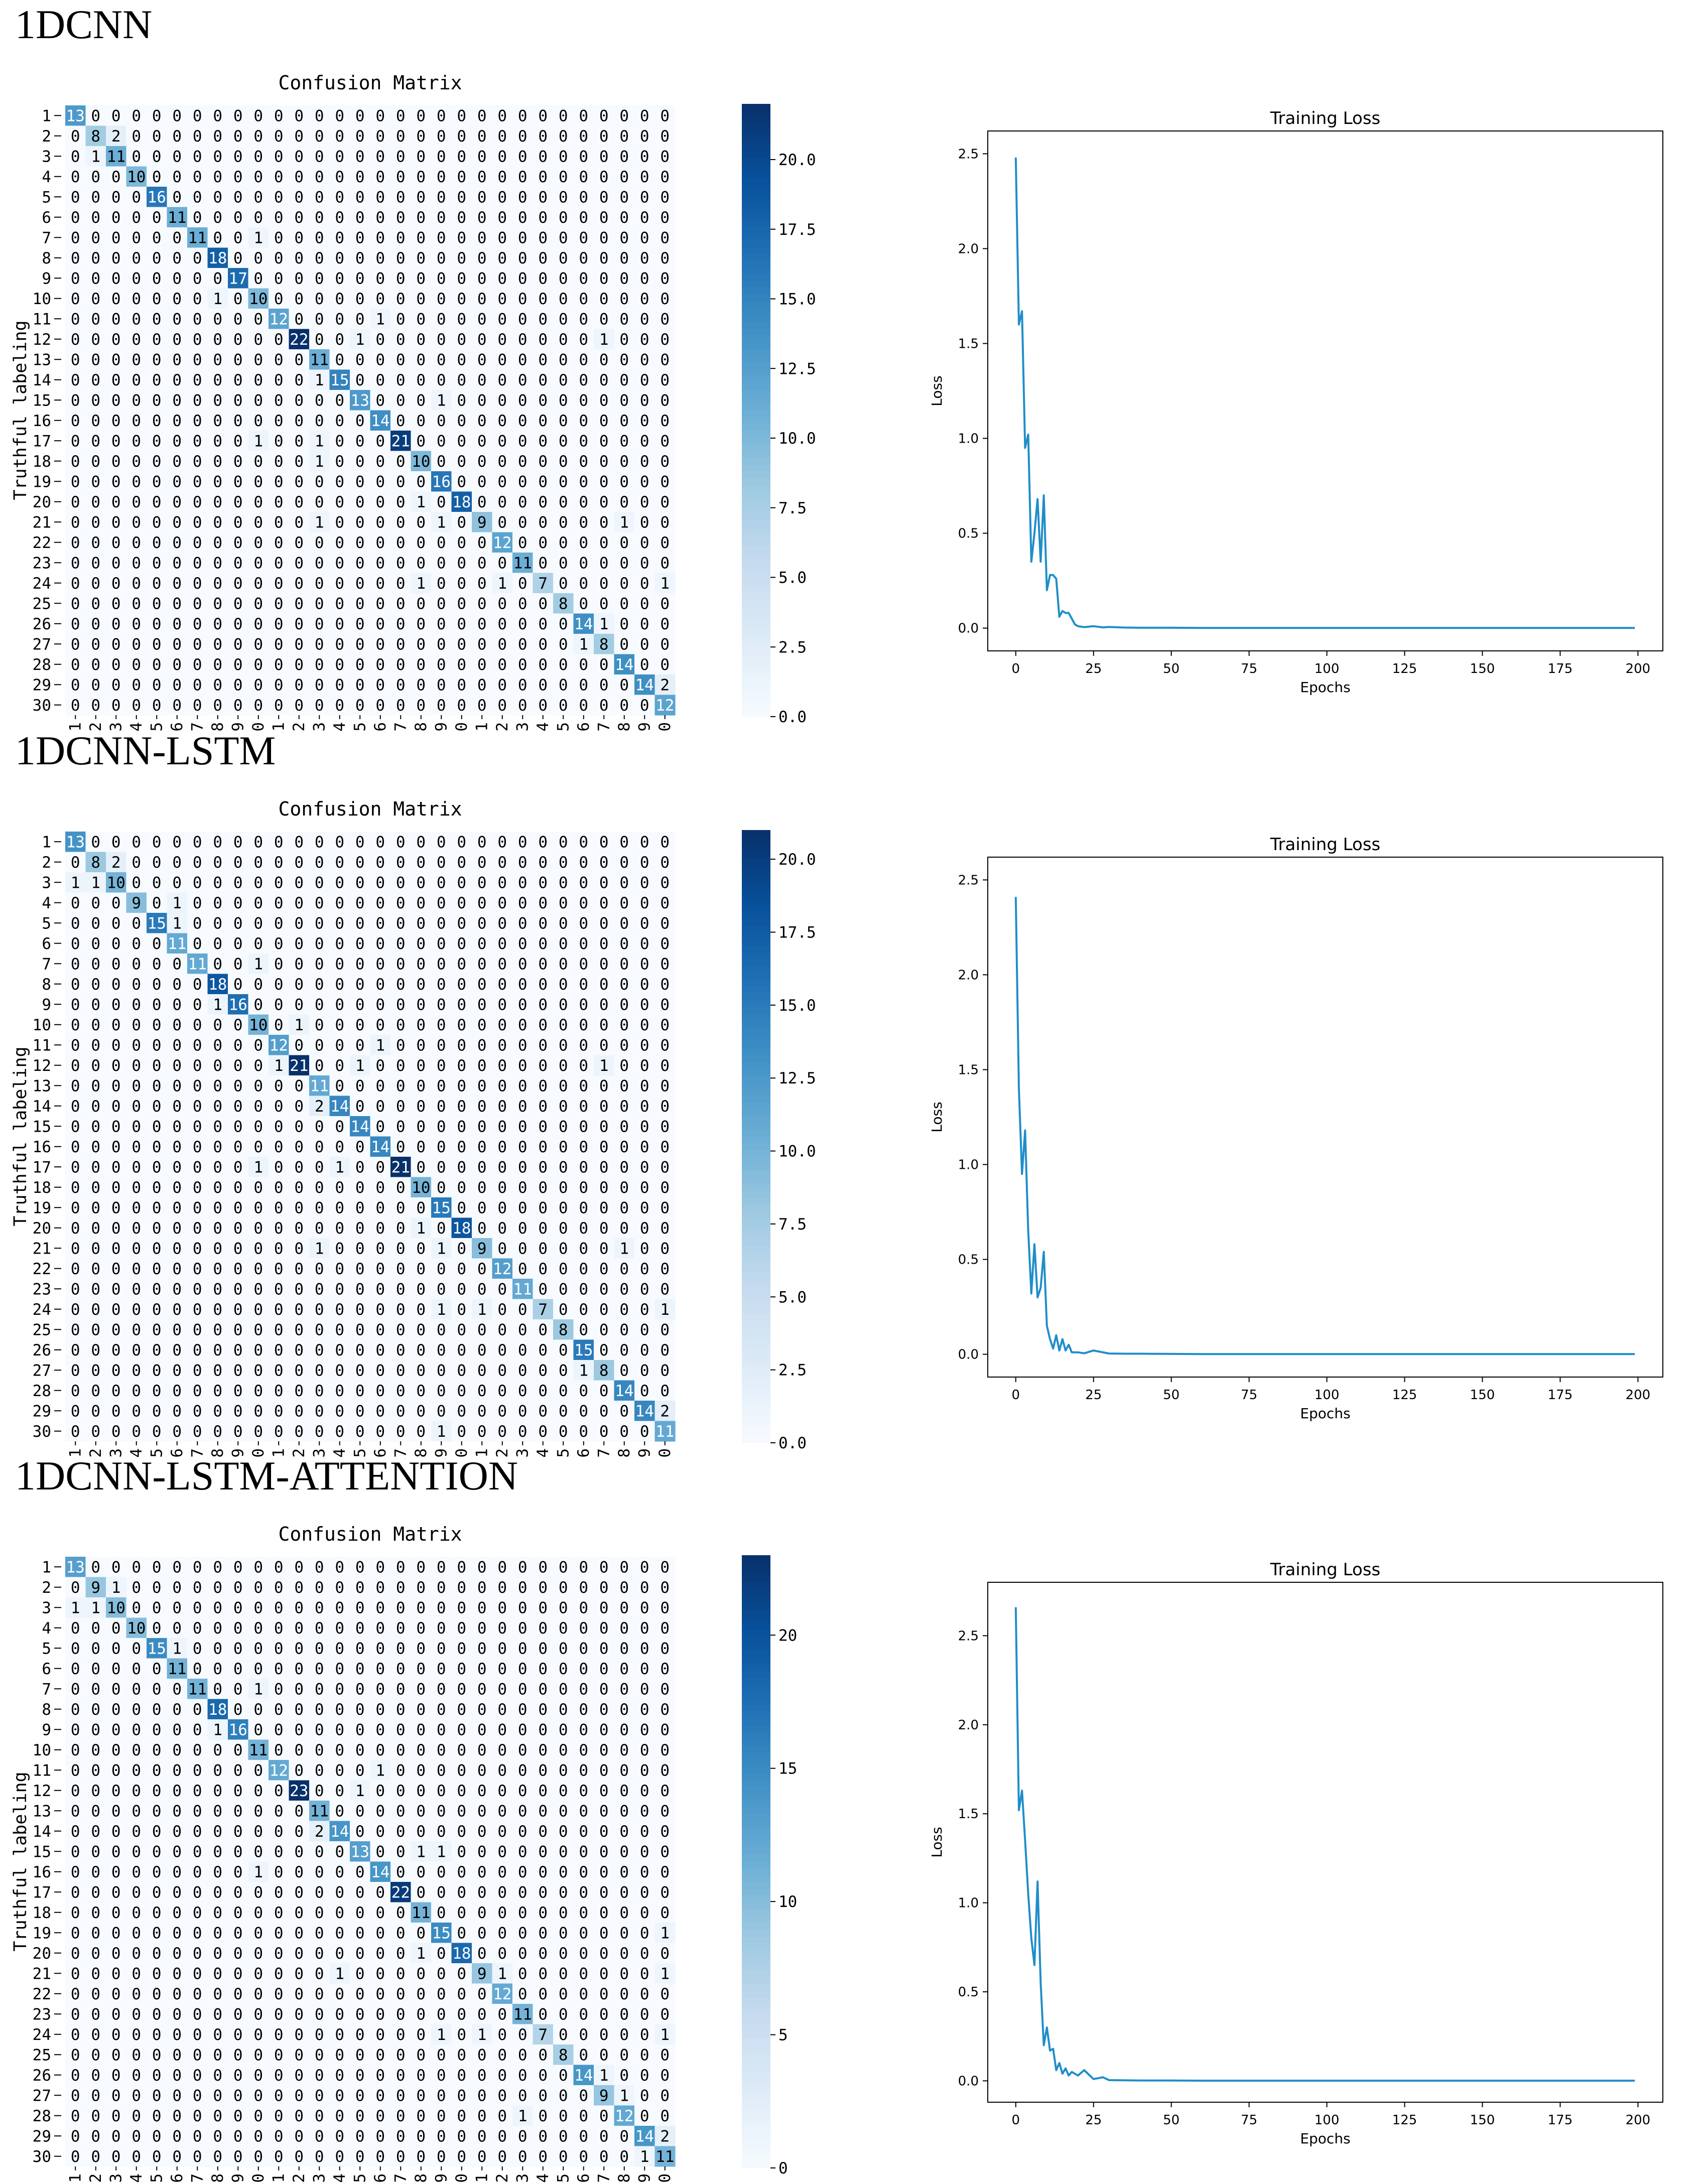 The height and width of the screenshot is (2184, 1706). Describe the element at coordinates (75, 842) in the screenshot. I see `cell-value: 13` at that location.